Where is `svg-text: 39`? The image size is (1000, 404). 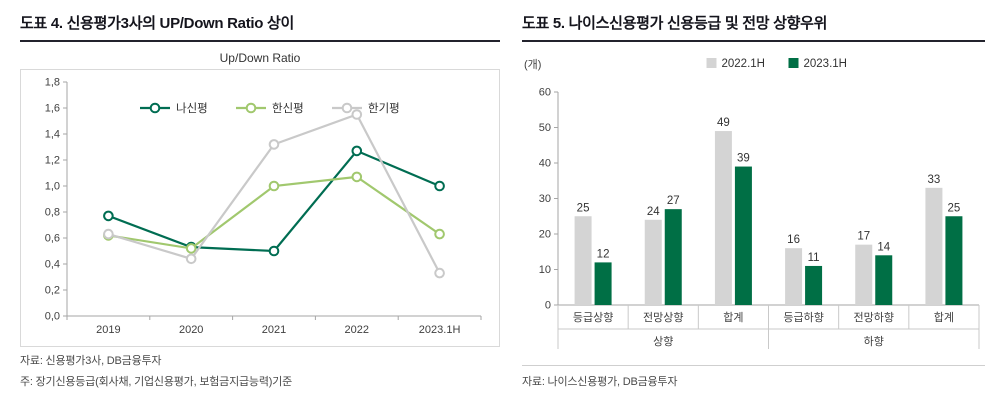
svg-text: 39 is located at coordinates (743, 159).